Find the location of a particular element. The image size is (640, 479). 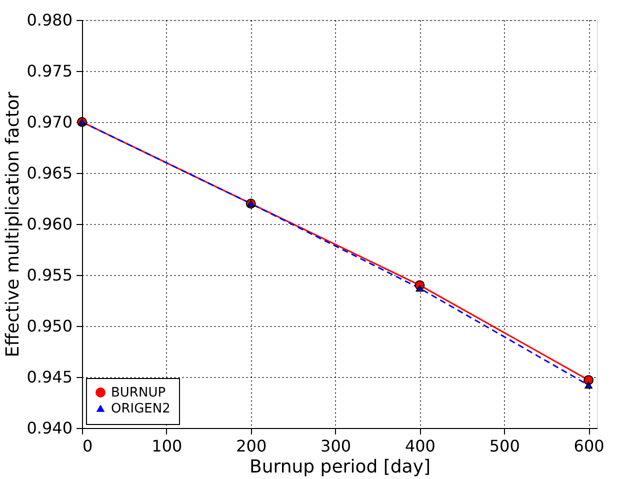

y-tick-label: 0.945 is located at coordinates (49, 377).